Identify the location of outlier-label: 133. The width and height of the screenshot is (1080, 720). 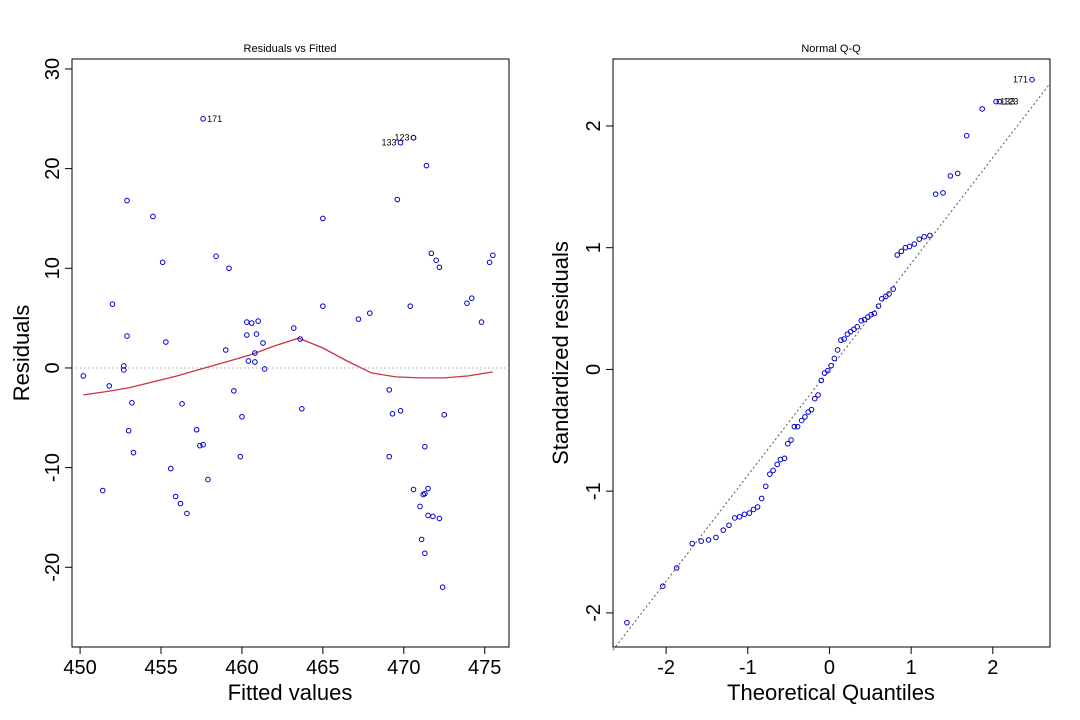
(389, 143).